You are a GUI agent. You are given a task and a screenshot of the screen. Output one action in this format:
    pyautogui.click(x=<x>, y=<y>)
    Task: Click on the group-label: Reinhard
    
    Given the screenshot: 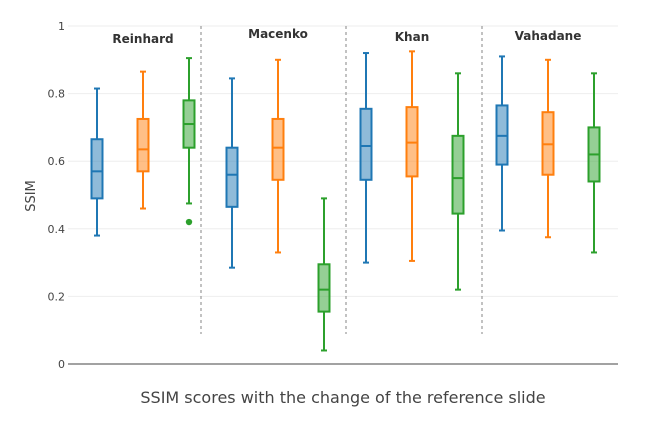 What is the action you would take?
    pyautogui.click(x=142, y=39)
    